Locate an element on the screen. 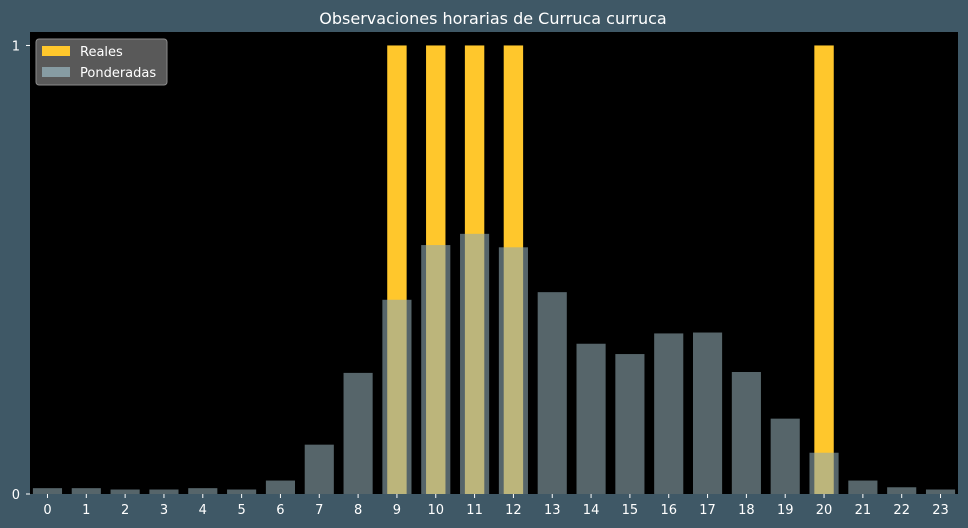 The width and height of the screenshot is (968, 528). x-tick-label-18: 18 is located at coordinates (746, 510).